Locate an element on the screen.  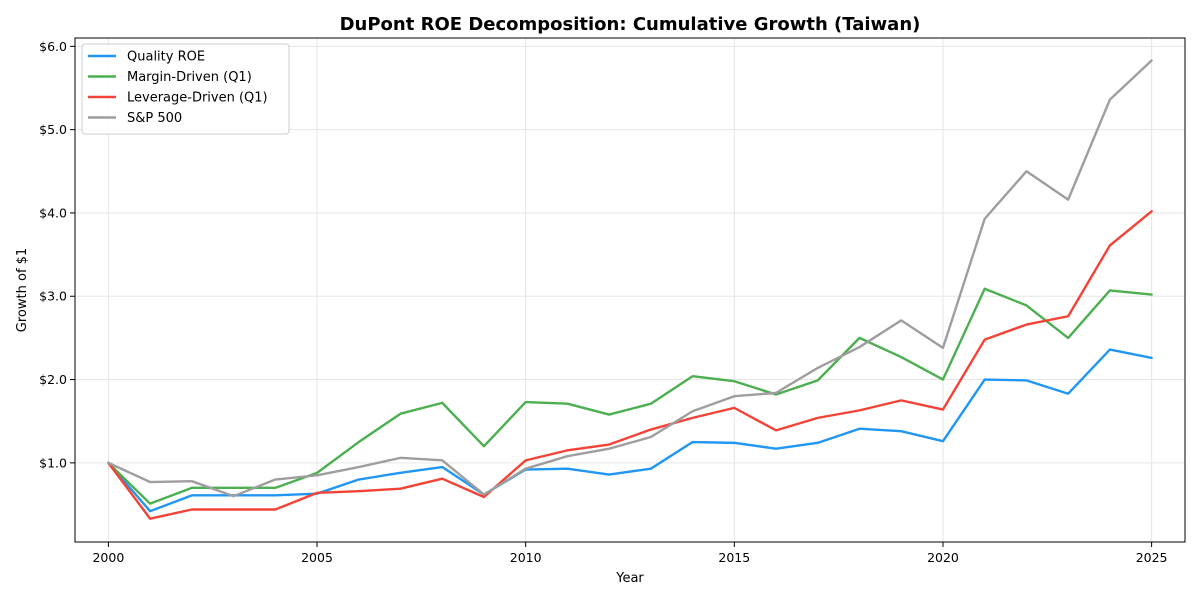
y-tick-label: $1.0 is located at coordinates (53, 462).